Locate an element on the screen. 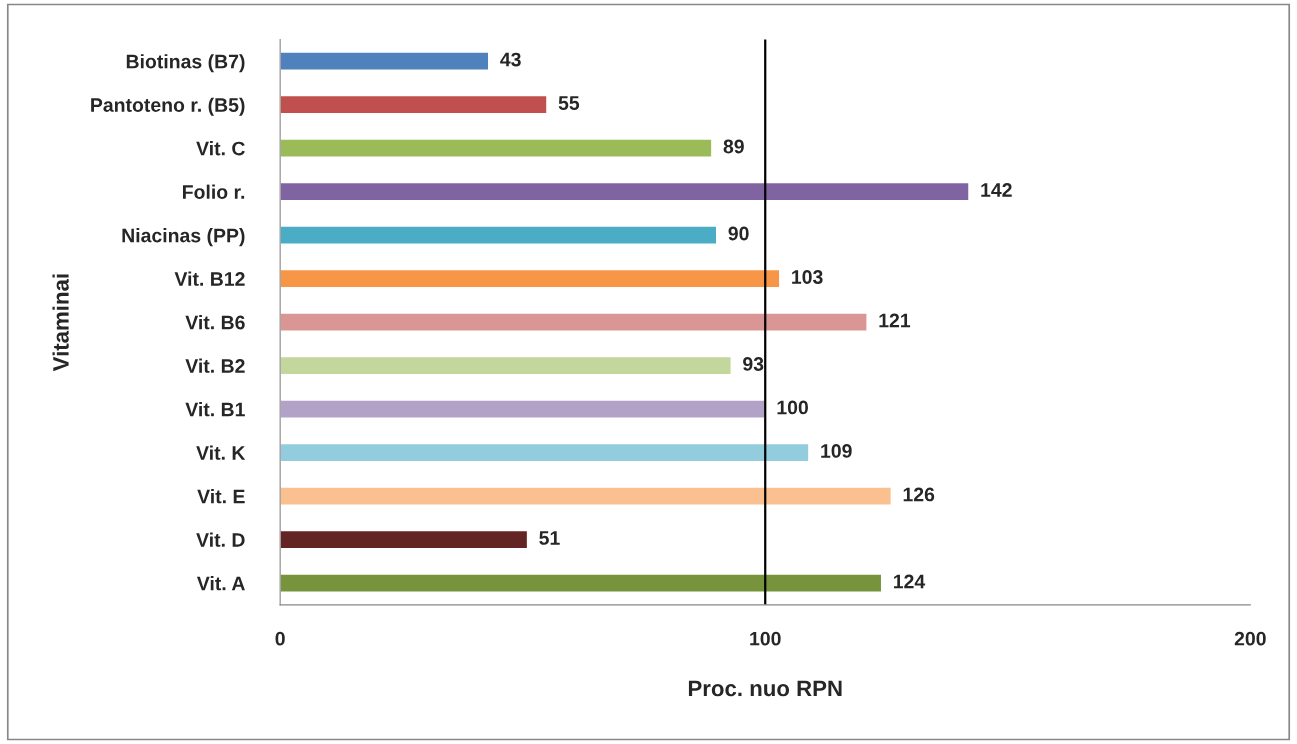  y-tick-label: Folio r. is located at coordinates (213, 191).